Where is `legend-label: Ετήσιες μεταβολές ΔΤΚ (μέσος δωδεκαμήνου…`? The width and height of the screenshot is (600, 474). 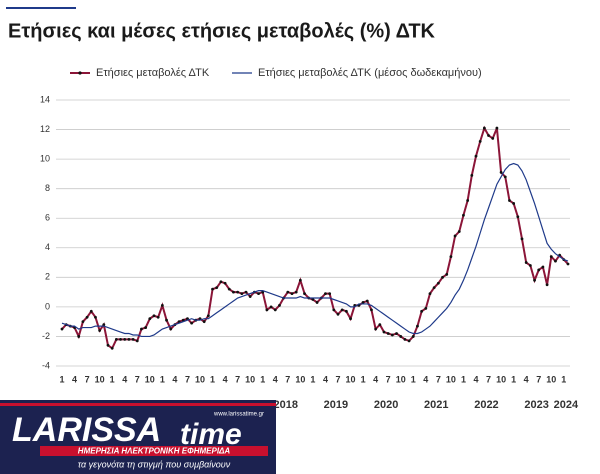 legend-label: Ετήσιες μεταβολές ΔΤΚ (μέσος δωδεκαμήνου… is located at coordinates (370, 73).